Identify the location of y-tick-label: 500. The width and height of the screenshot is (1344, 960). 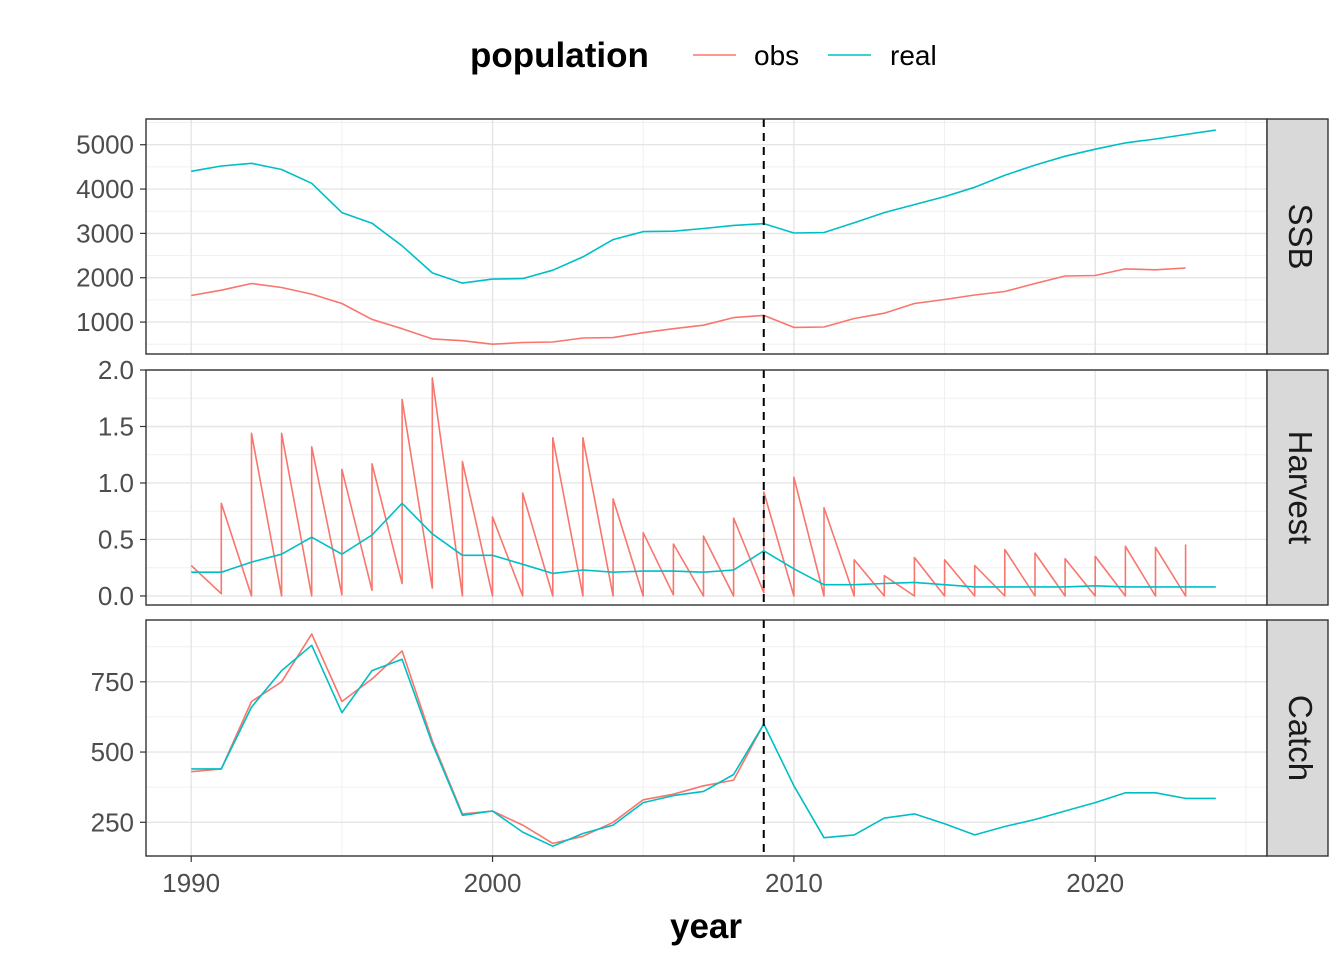
(112, 752).